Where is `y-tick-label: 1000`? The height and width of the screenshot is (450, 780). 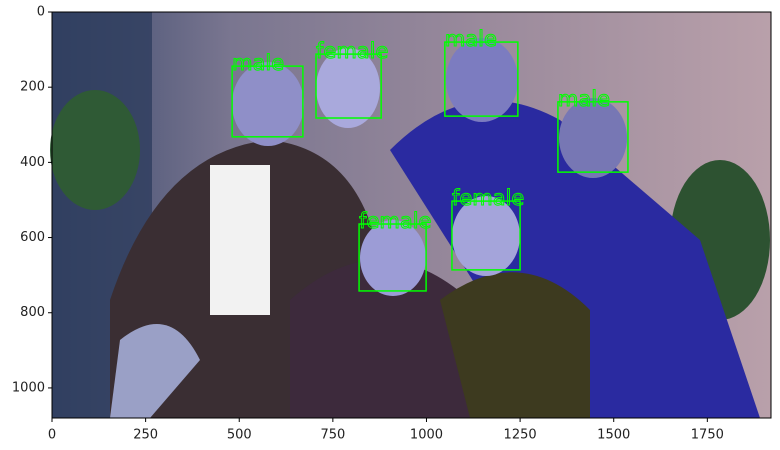 y-tick-label: 1000 is located at coordinates (28, 387).